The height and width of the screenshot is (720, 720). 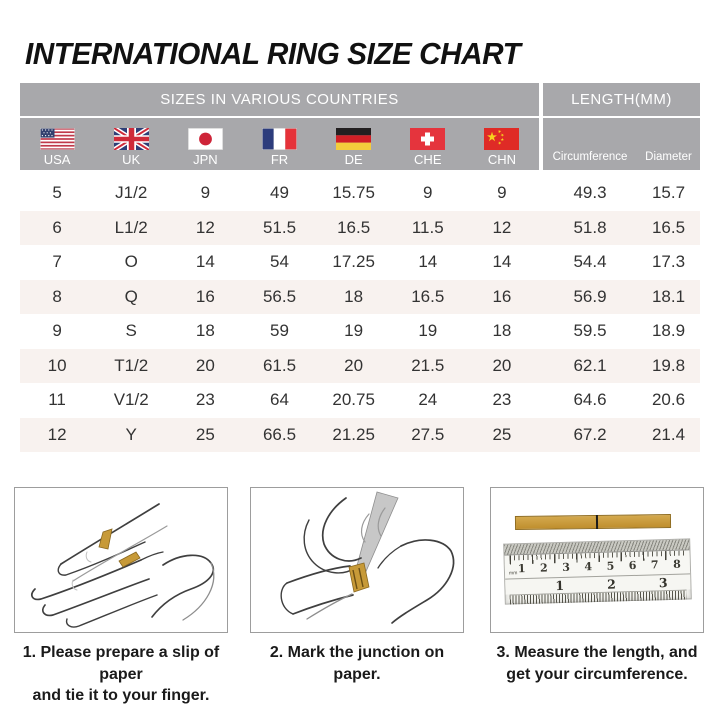 What do you see at coordinates (205, 262) in the screenshot?
I see `cell-jpn: 14` at bounding box center [205, 262].